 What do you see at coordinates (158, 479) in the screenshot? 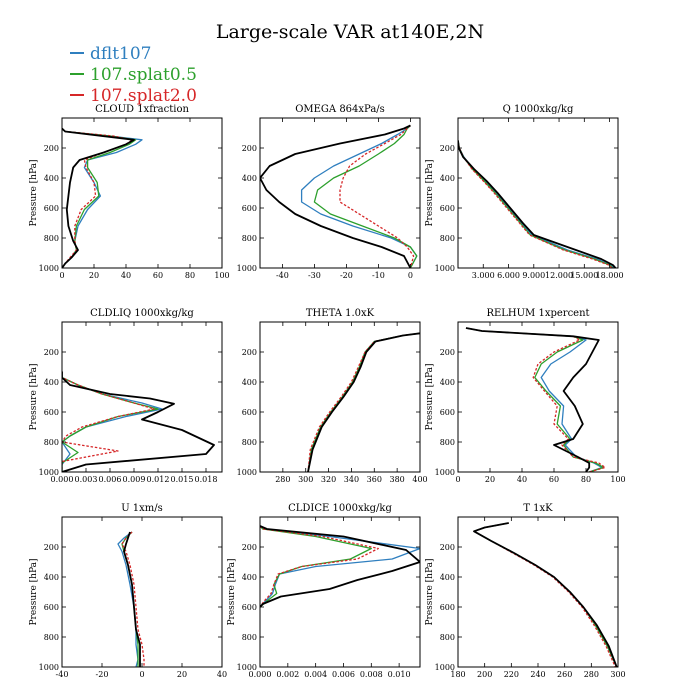
I see `x-tick-label: 0.012` at bounding box center [158, 479].